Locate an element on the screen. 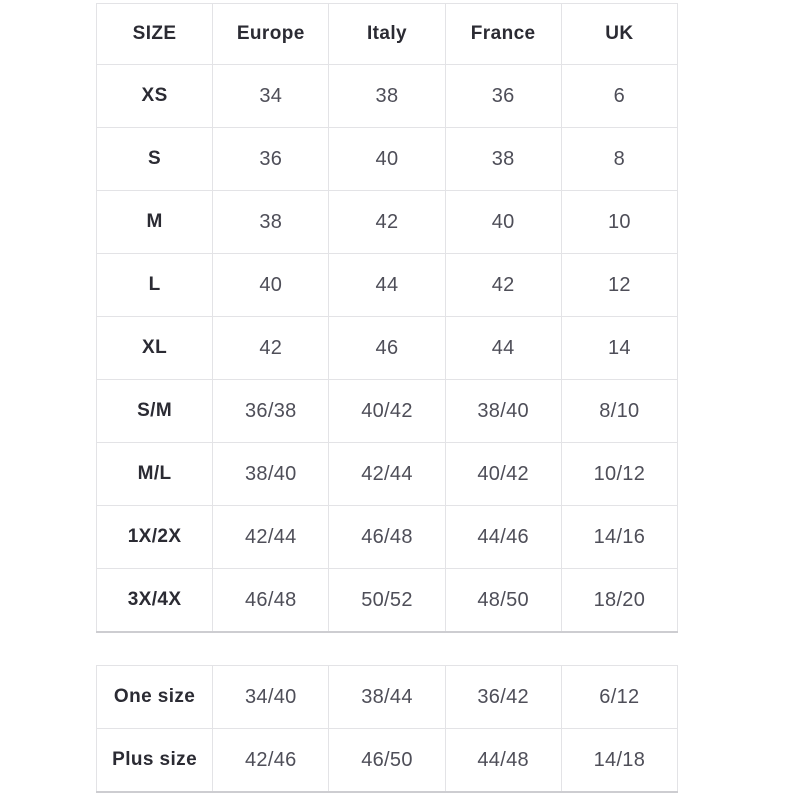 This screenshot has width=800, height=800. size-label-cell: S is located at coordinates (154, 159).